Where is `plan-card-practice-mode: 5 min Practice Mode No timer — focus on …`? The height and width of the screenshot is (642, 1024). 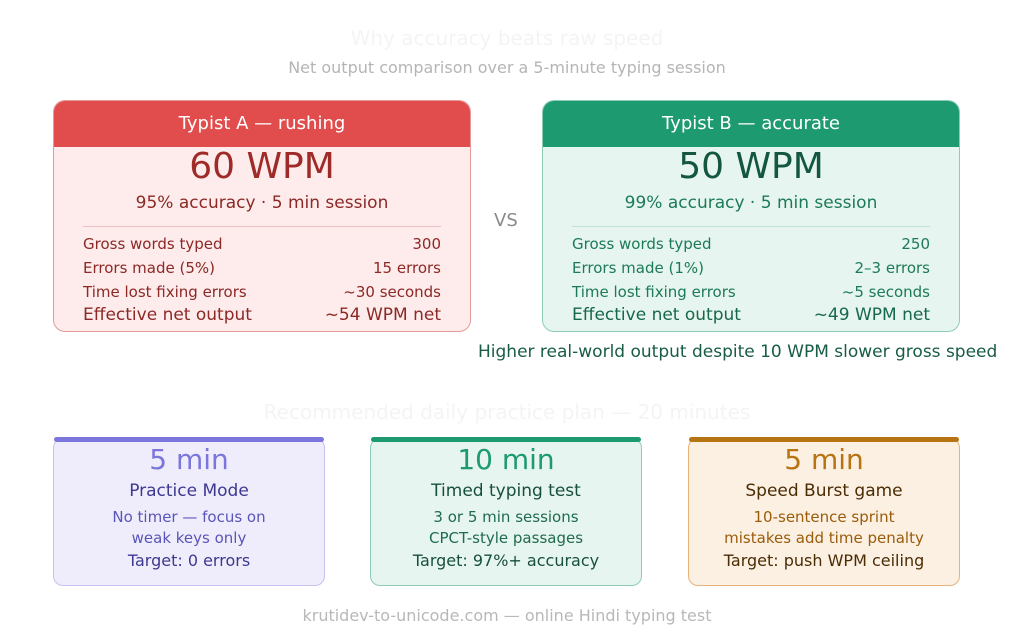 plan-card-practice-mode: 5 min Practice Mode No timer — focus on … is located at coordinates (189, 511).